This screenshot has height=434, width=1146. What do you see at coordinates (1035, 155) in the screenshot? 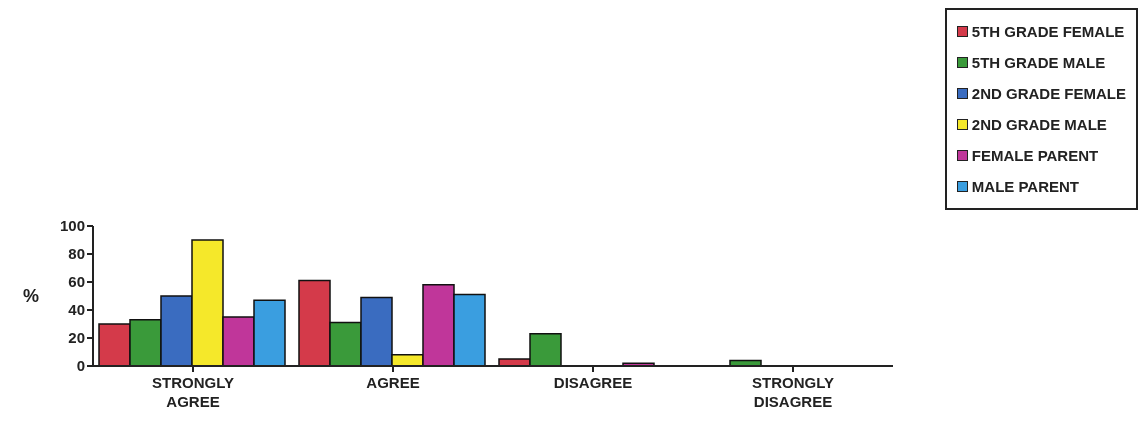
I see `legend-label: FEMALE PARENT` at bounding box center [1035, 155].